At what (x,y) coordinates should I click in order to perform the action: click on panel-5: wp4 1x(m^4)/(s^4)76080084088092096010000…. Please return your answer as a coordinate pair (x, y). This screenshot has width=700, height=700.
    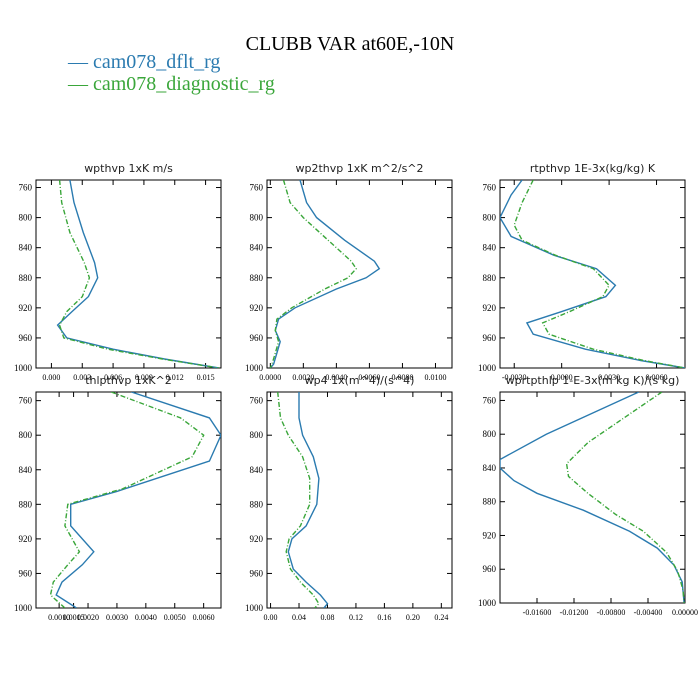
    Looking at the image, I should click on (349, 498).